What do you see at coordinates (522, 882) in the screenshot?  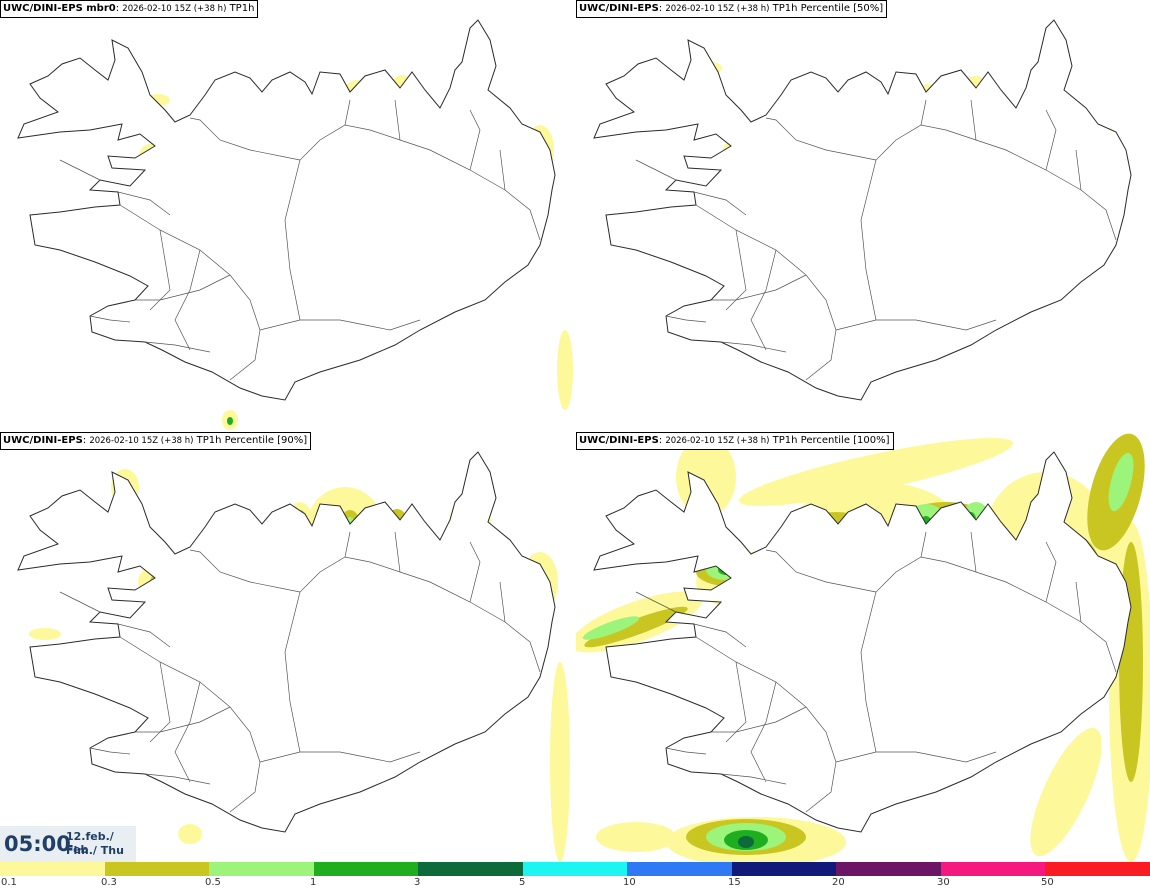 I see `legend-label: 5` at bounding box center [522, 882].